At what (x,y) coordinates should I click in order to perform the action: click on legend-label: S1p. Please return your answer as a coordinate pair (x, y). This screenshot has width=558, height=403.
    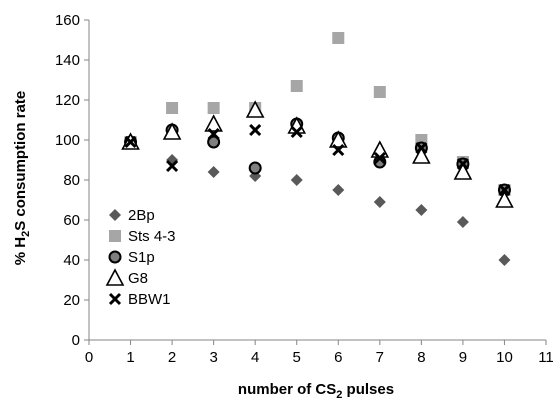
    Looking at the image, I should click on (141, 257).